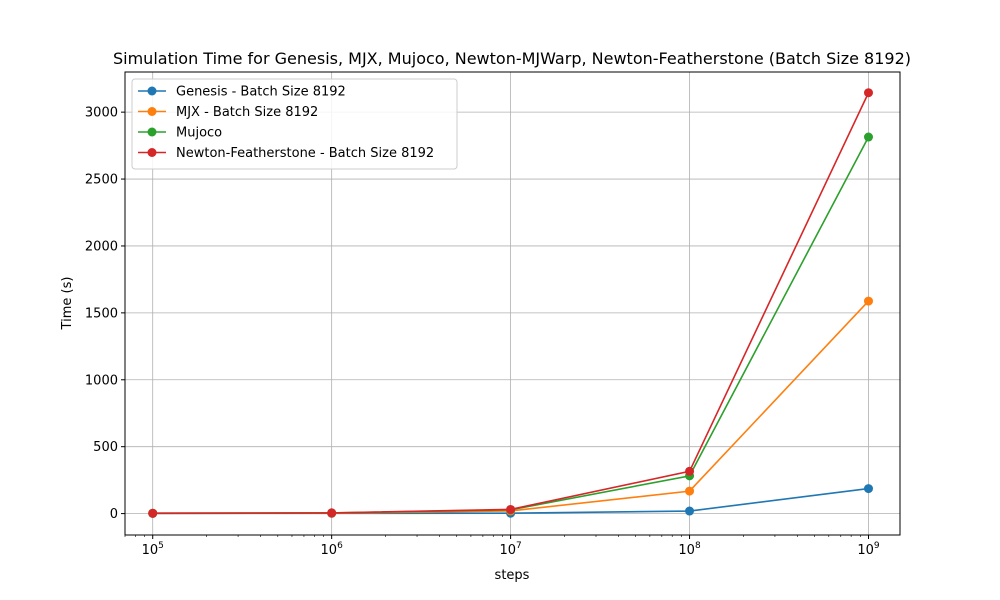 The image size is (1000, 600). What do you see at coordinates (689, 549) in the screenshot?
I see `x-tick-label: 10⁸` at bounding box center [689, 549].